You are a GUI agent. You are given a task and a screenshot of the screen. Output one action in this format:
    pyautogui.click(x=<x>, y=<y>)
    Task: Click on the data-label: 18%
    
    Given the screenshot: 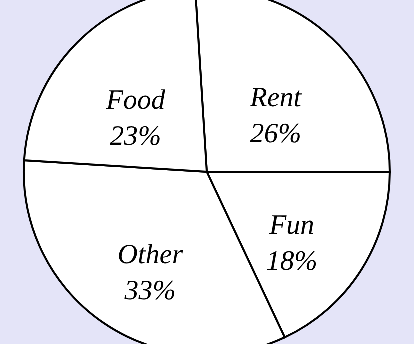 What is the action you would take?
    pyautogui.click(x=292, y=261)
    